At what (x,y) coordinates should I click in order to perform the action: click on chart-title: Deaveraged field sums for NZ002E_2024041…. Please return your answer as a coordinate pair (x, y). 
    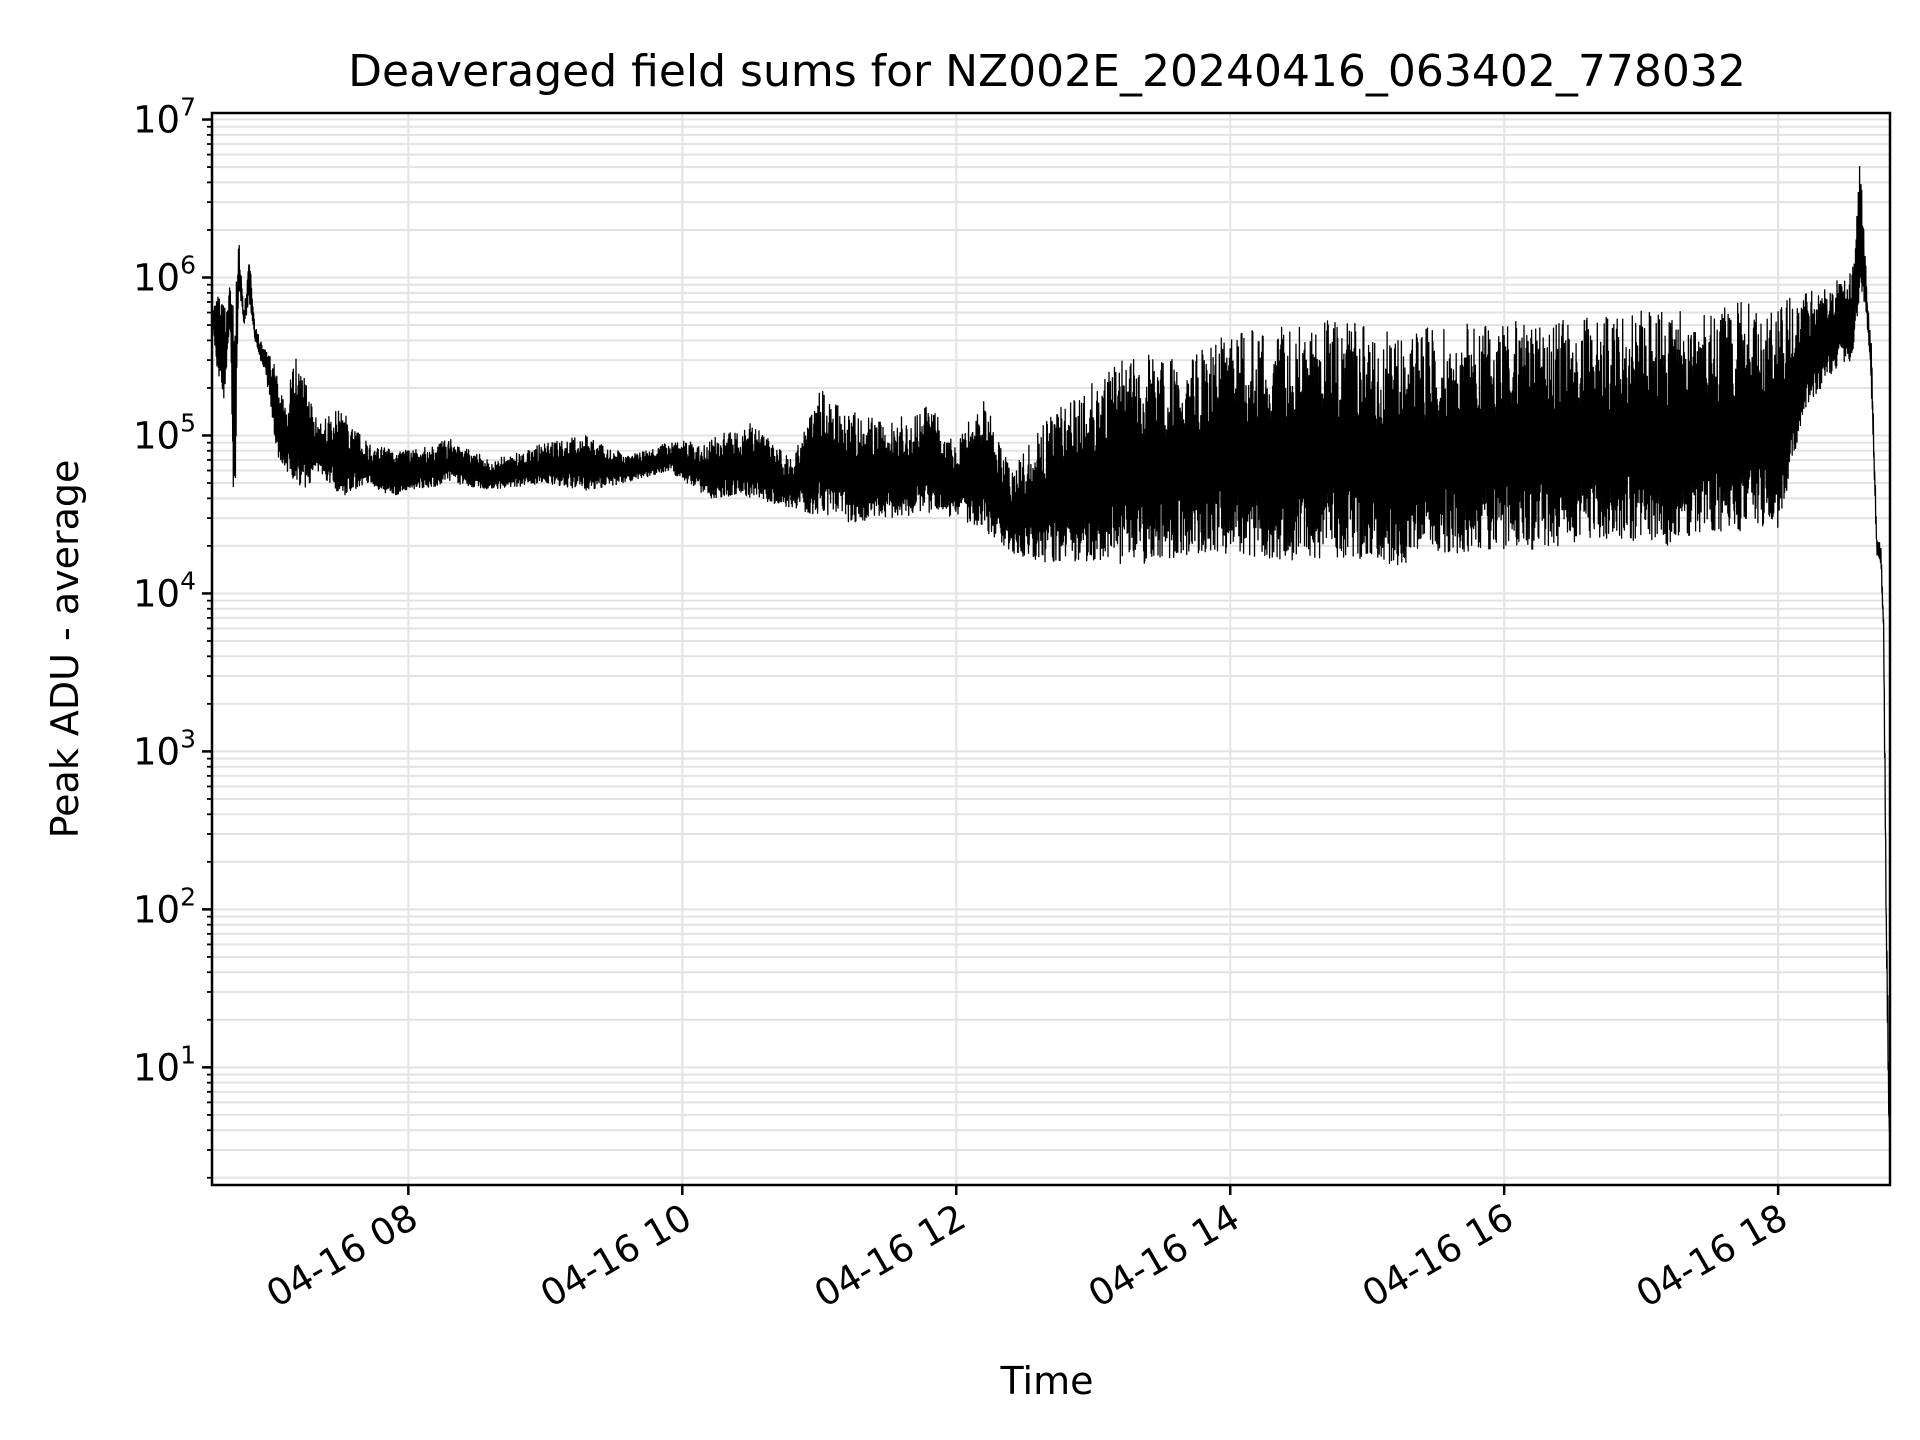
    Looking at the image, I should click on (1047, 71).